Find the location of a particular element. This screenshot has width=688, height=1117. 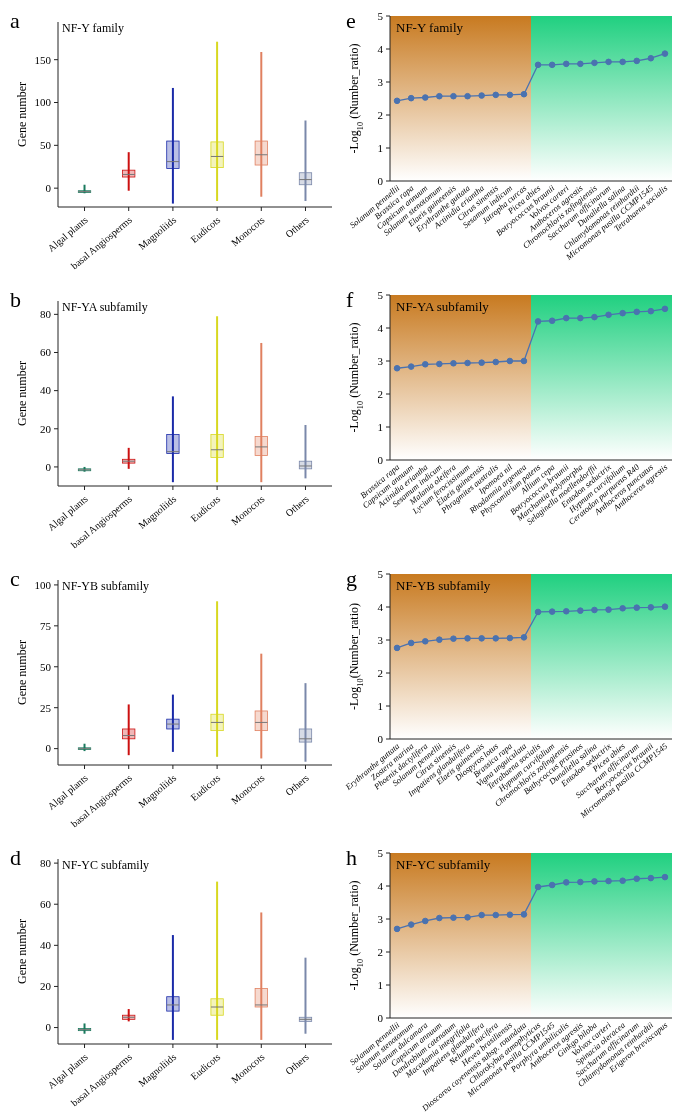

y-tick-label: 25 is located at coordinates (46, 707).